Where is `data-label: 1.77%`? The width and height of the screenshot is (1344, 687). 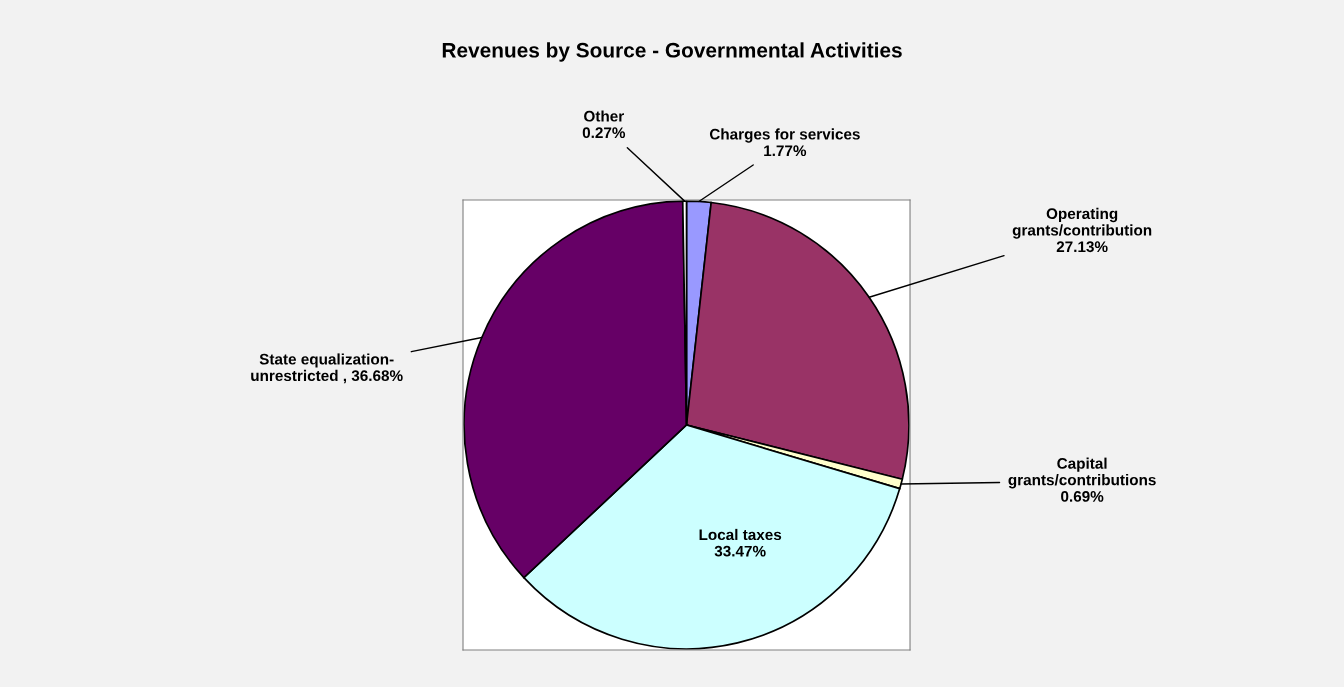
data-label: 1.77% is located at coordinates (785, 151).